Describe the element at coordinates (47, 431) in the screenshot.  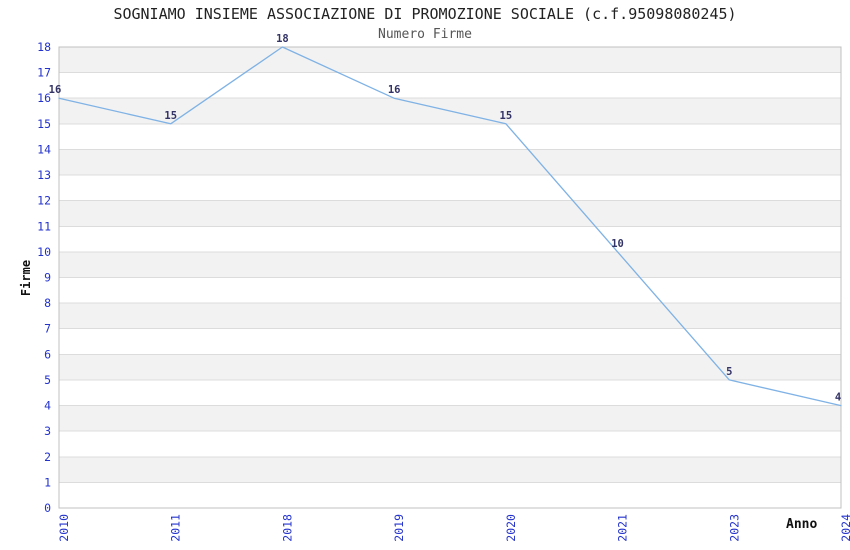
I see `y-tick-label: 3` at that location.